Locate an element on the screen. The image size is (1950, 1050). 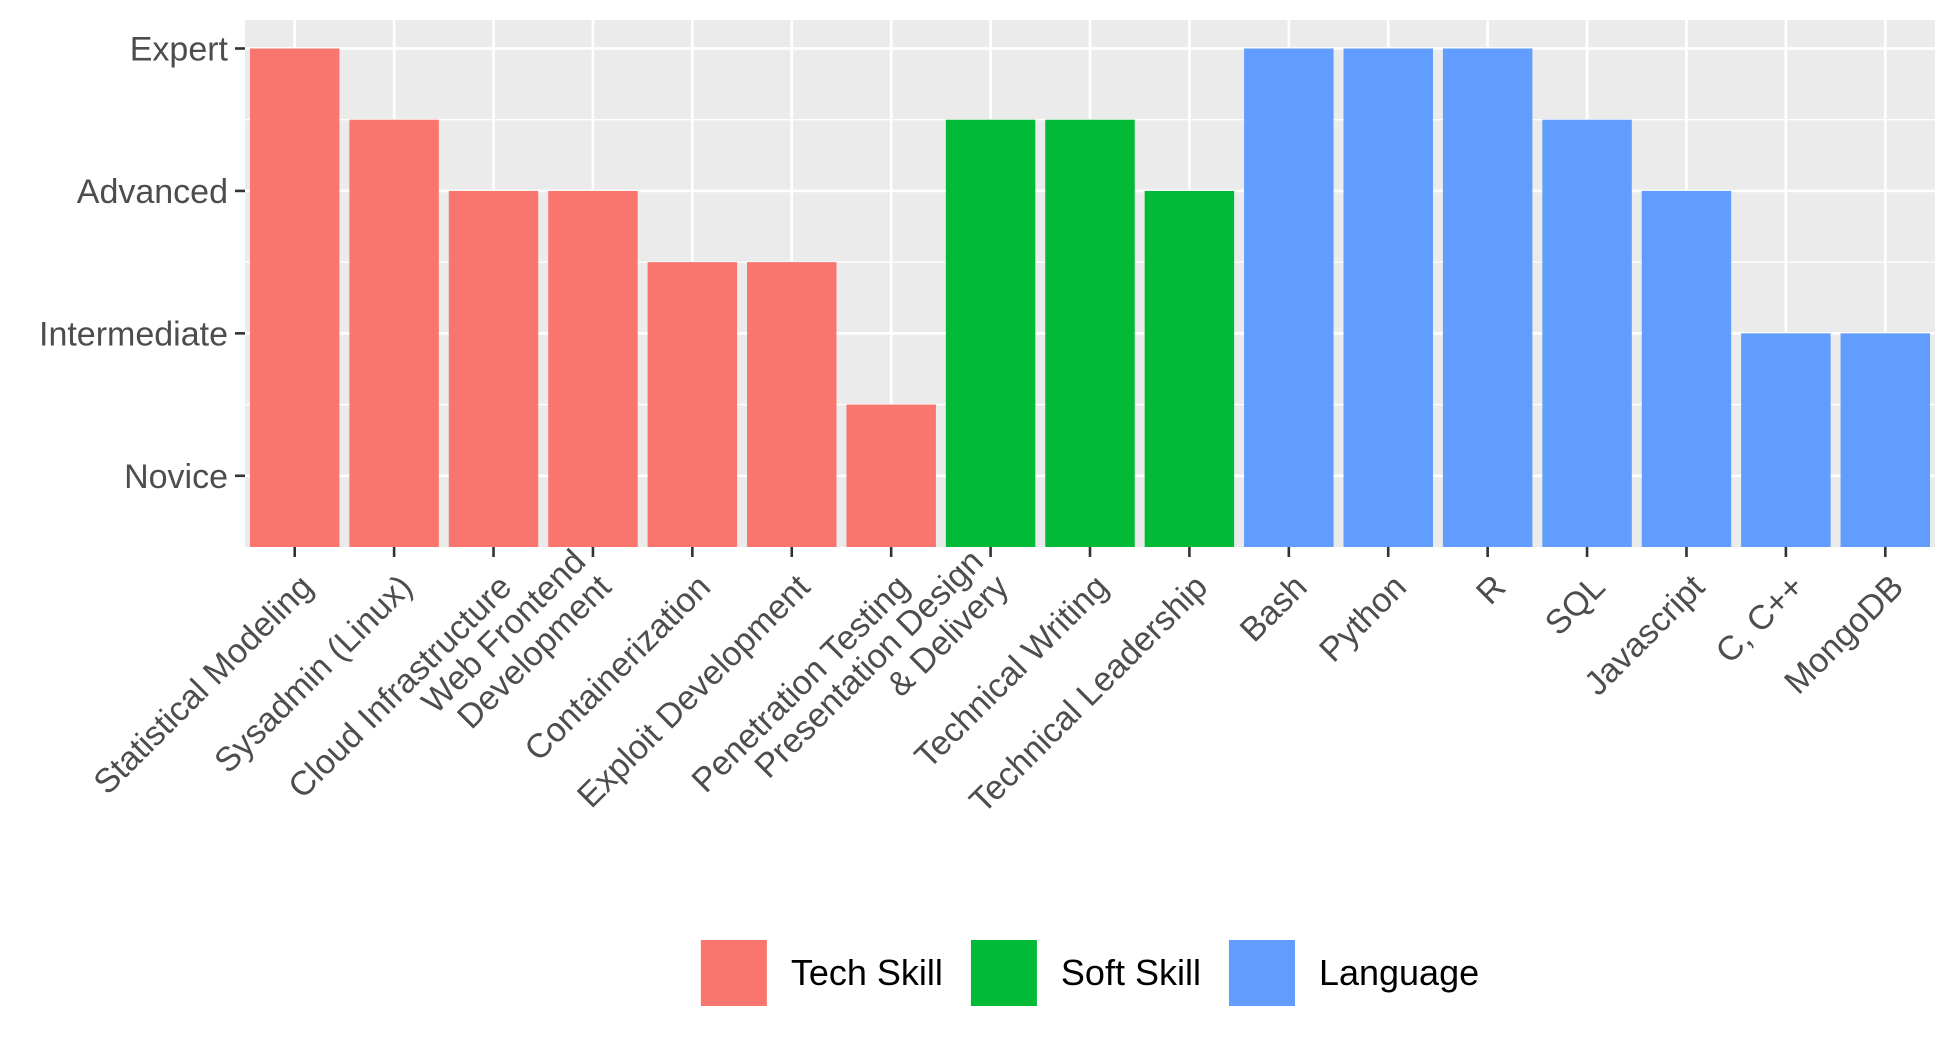
legend-label-3: Language is located at coordinates (1399, 972).